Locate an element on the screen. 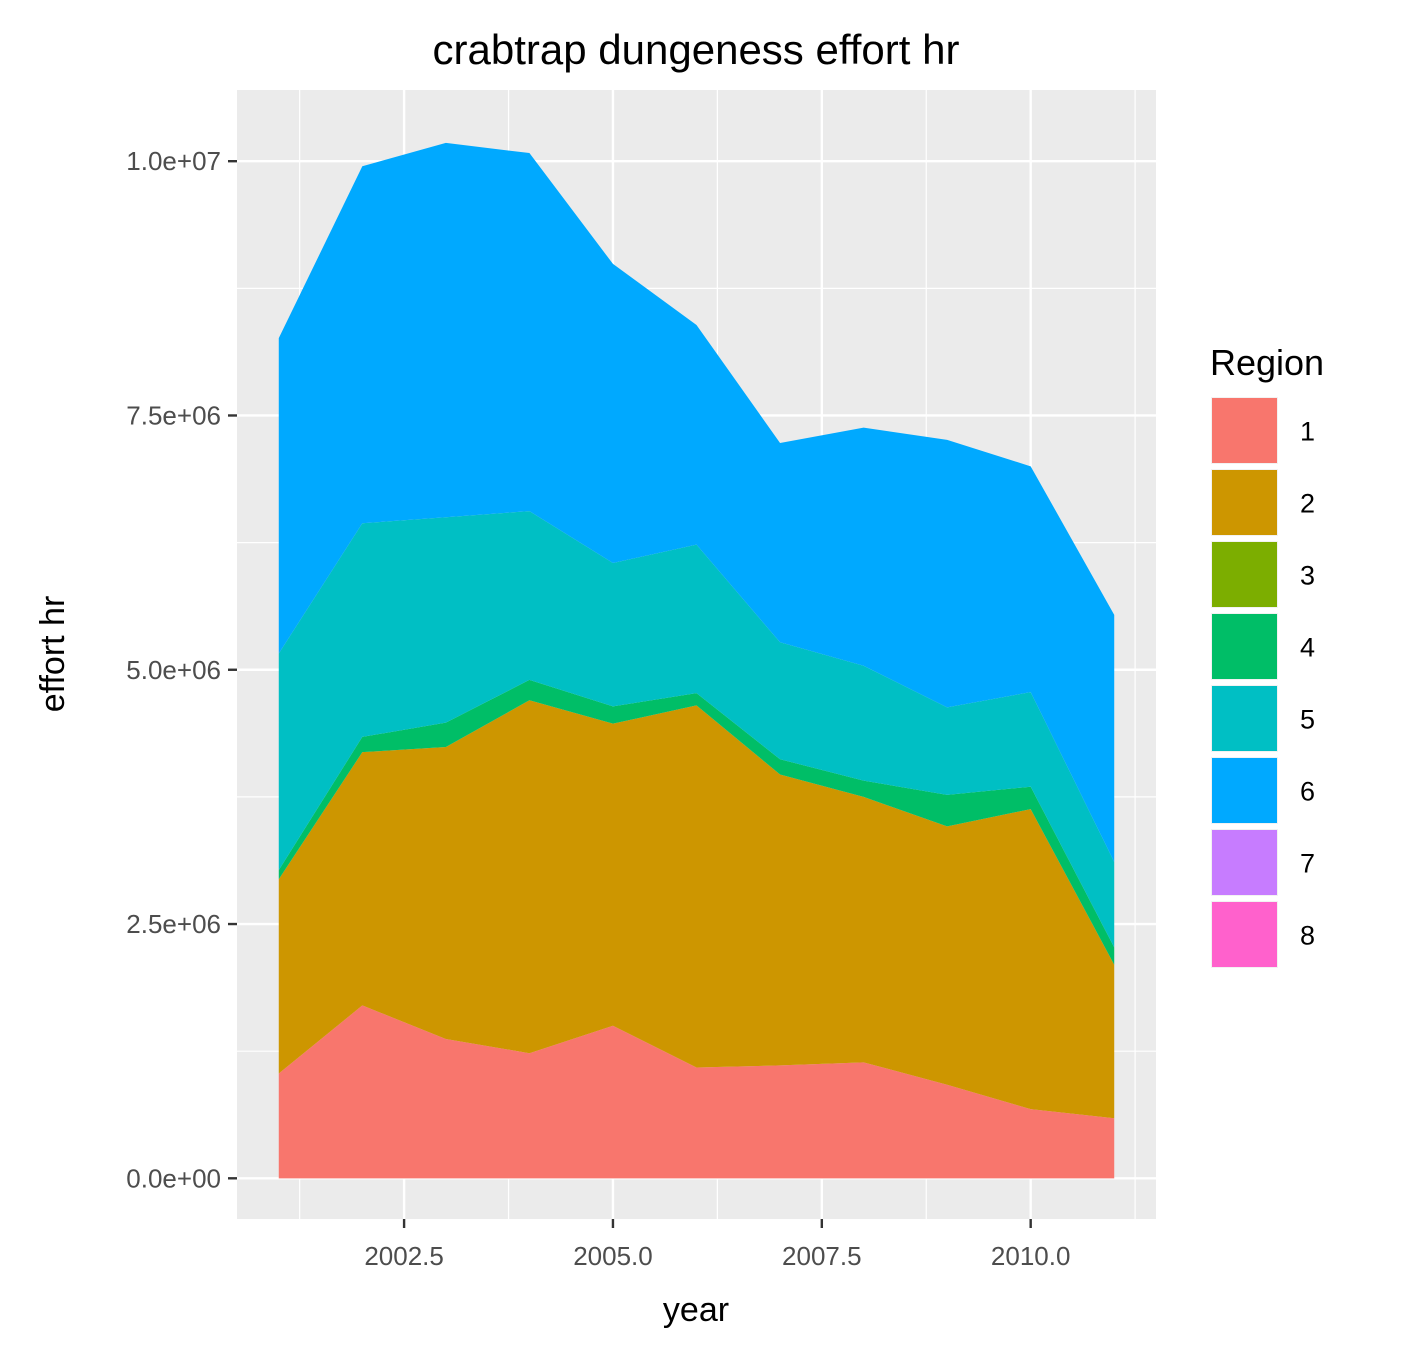 The height and width of the screenshot is (1353, 1428). legend-title: Region is located at coordinates (1267, 362).